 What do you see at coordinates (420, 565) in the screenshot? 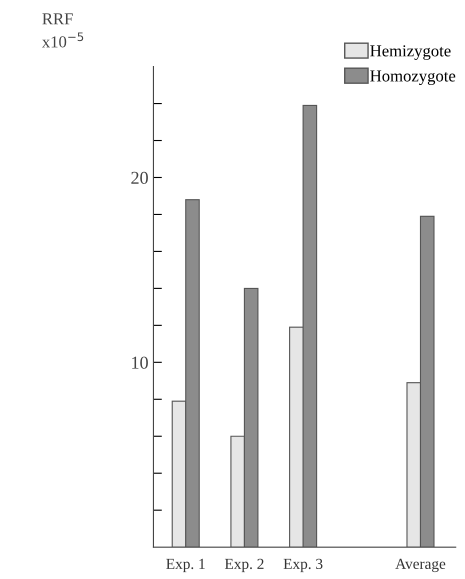
I see `x-tick-label: Average` at bounding box center [420, 565].